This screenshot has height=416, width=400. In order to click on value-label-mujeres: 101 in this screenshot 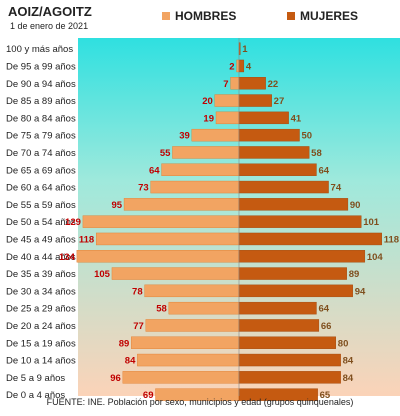, I will do `click(371, 222)`.